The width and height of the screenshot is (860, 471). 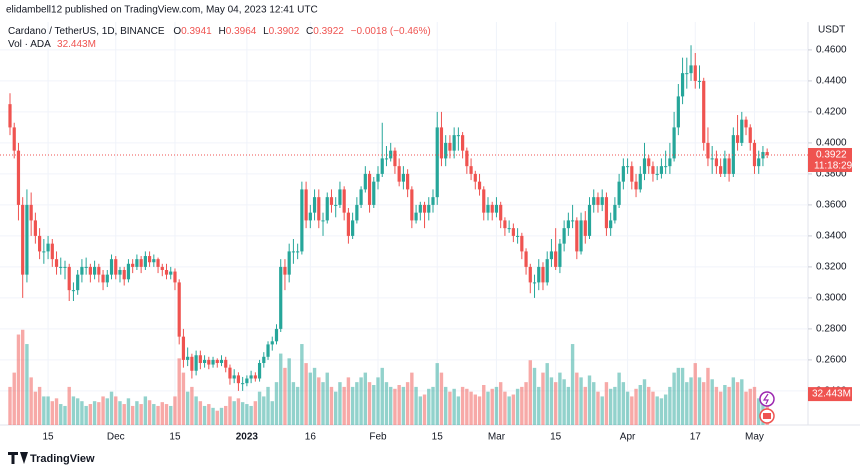 What do you see at coordinates (831, 205) in the screenshot?
I see `y-tick-label: 0.3600` at bounding box center [831, 205].